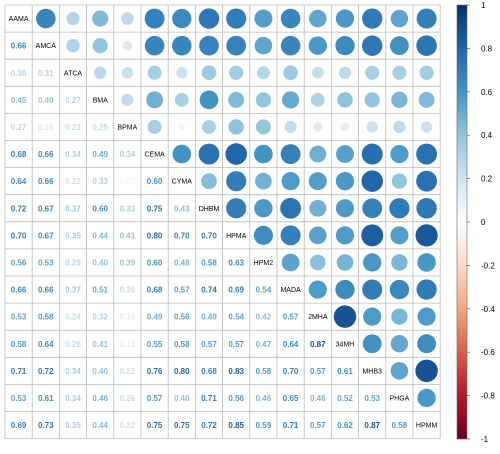 The width and height of the screenshot is (500, 454). What do you see at coordinates (488, 396) in the screenshot?
I see `color-bar-tick-label: -0.8` at bounding box center [488, 396].